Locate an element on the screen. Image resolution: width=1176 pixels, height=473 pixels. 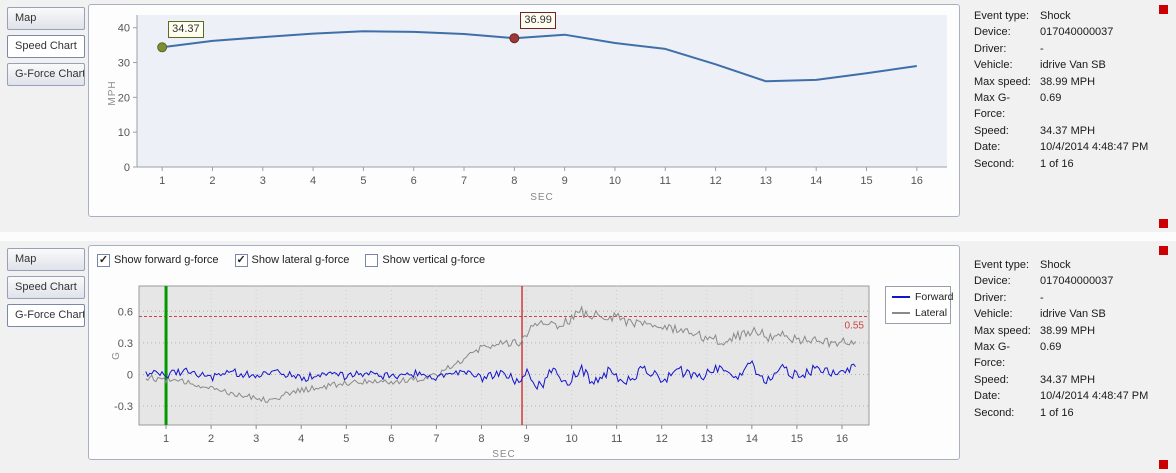
x-tick-label: 10 is located at coordinates (571, 439).